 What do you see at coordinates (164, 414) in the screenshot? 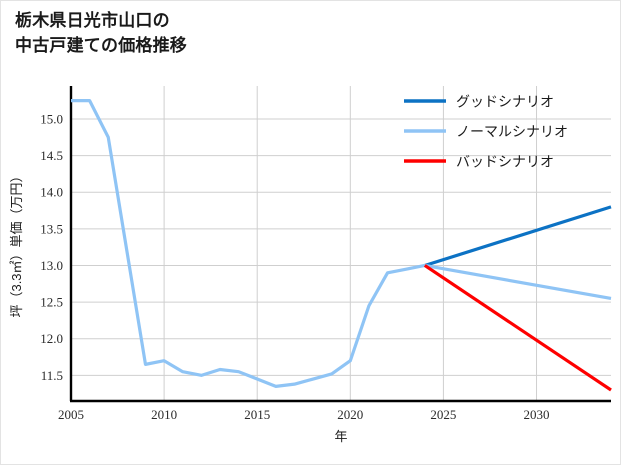
I see `x-axis-tick-label: 2010` at bounding box center [164, 414].